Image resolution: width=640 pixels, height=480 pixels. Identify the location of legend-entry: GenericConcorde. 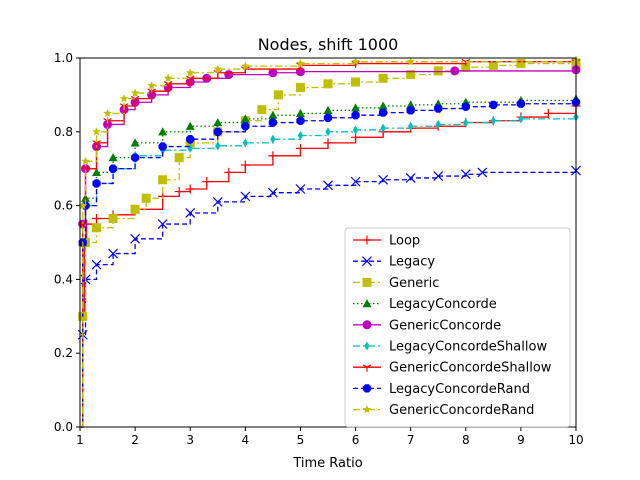
(427, 325).